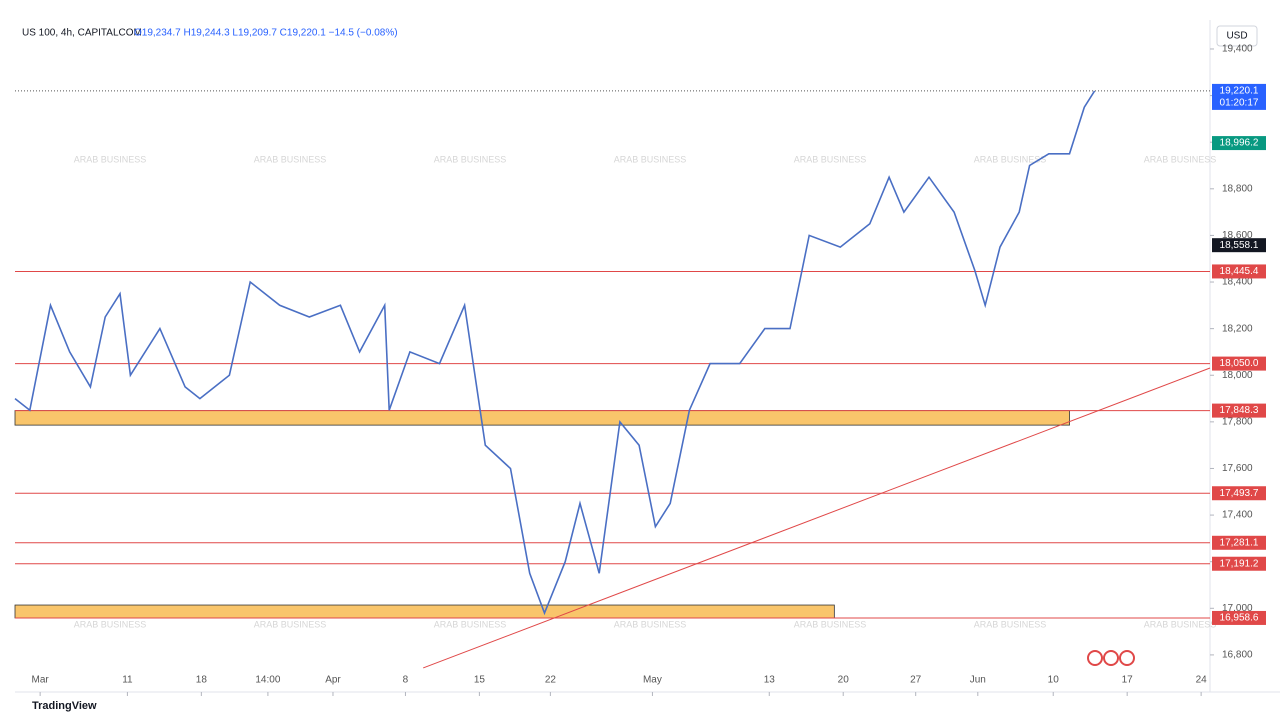  I want to click on x-tick-label: 17, so click(1128, 680).